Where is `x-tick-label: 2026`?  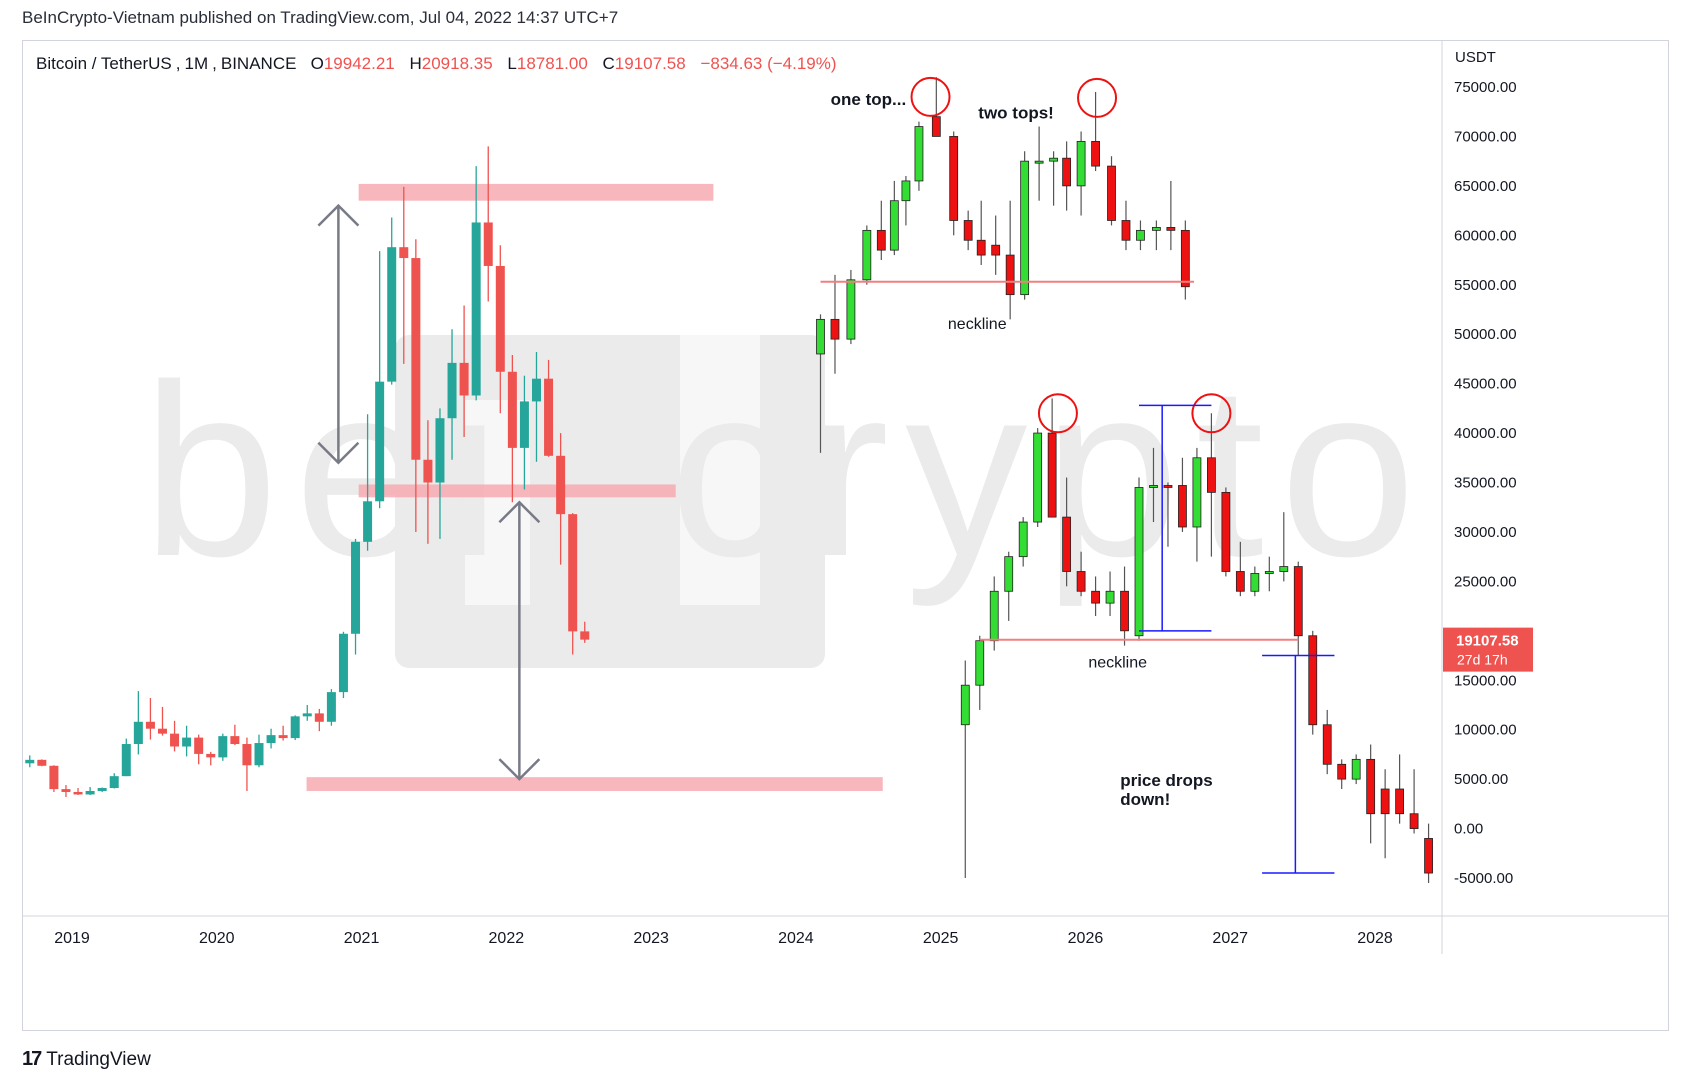 x-tick-label: 2026 is located at coordinates (1086, 938).